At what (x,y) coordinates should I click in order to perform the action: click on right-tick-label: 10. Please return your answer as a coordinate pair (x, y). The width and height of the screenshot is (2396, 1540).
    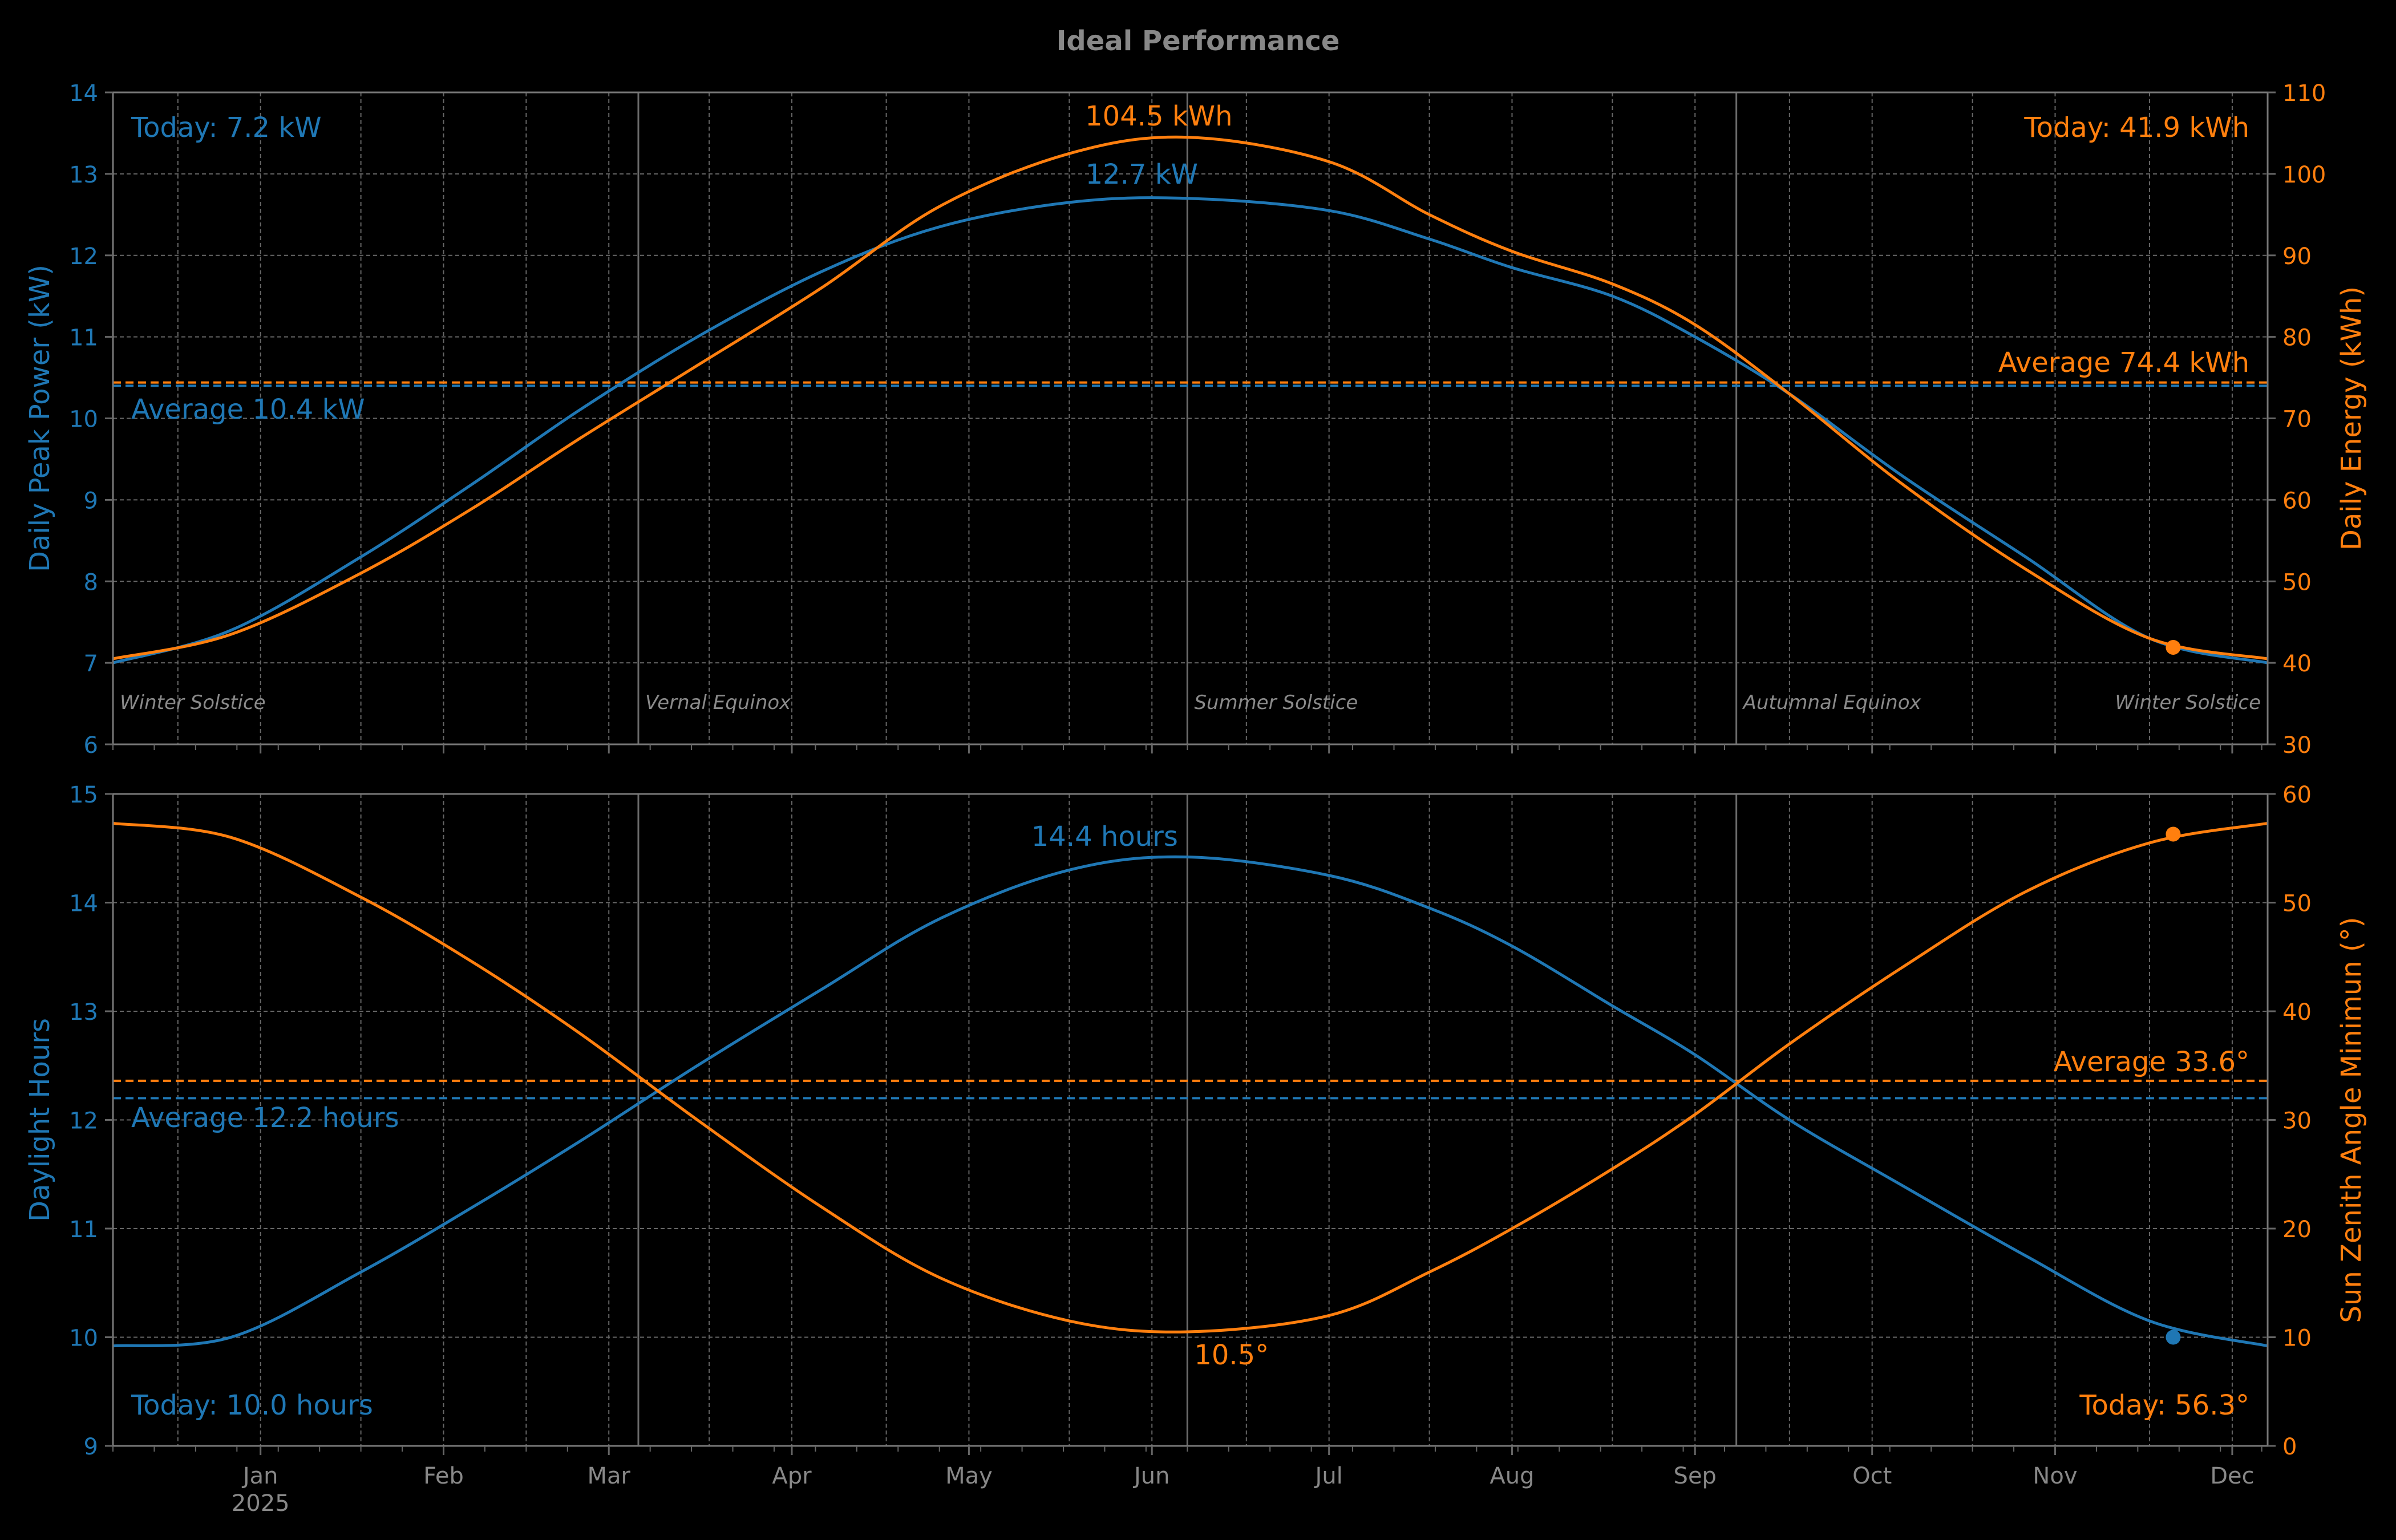
    Looking at the image, I should click on (2297, 1339).